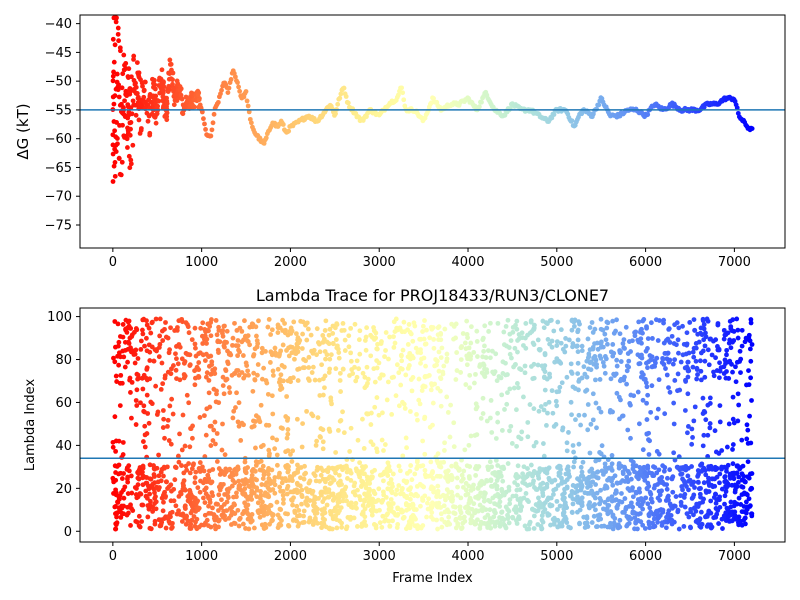 The height and width of the screenshot is (600, 800). I want to click on lambda-chart-title: Lambda Trace for PROJ18433/RUN3/CLONE7, so click(432, 295).